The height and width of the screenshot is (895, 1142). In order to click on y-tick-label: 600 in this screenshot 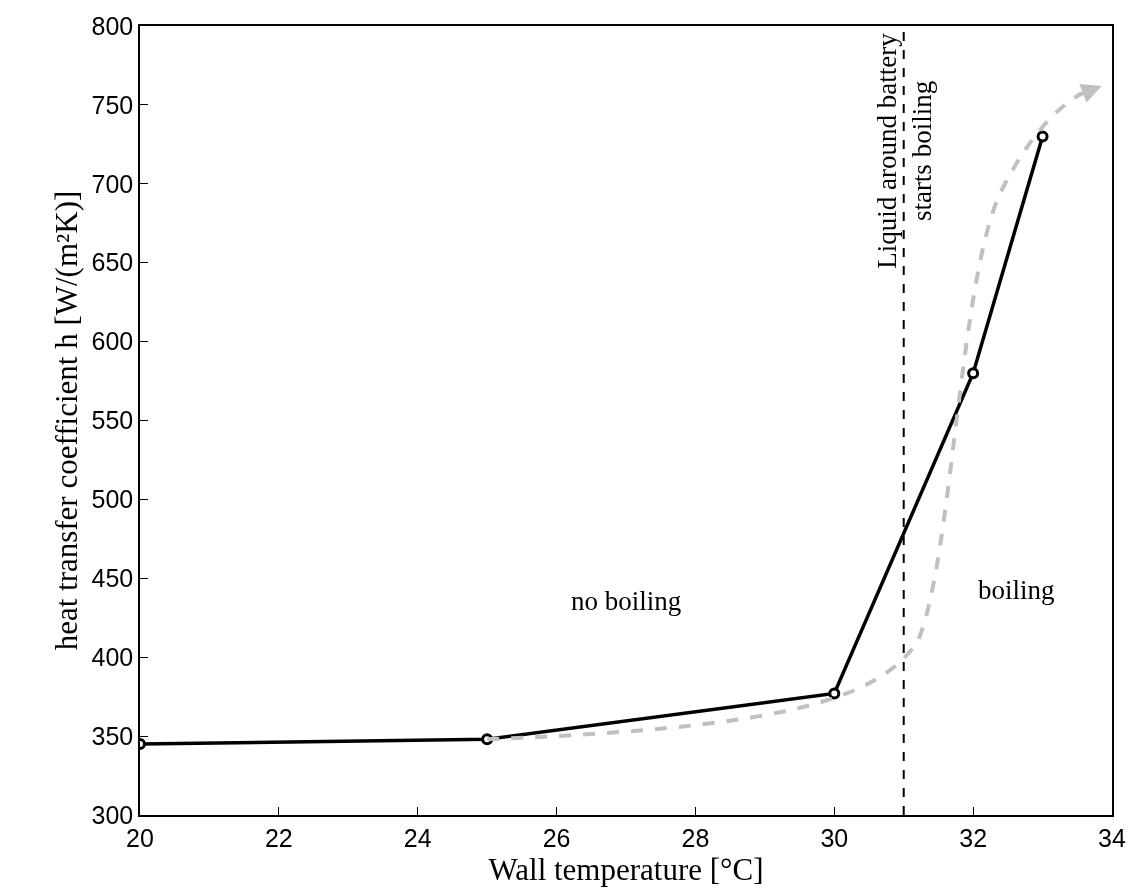, I will do `click(112, 341)`.